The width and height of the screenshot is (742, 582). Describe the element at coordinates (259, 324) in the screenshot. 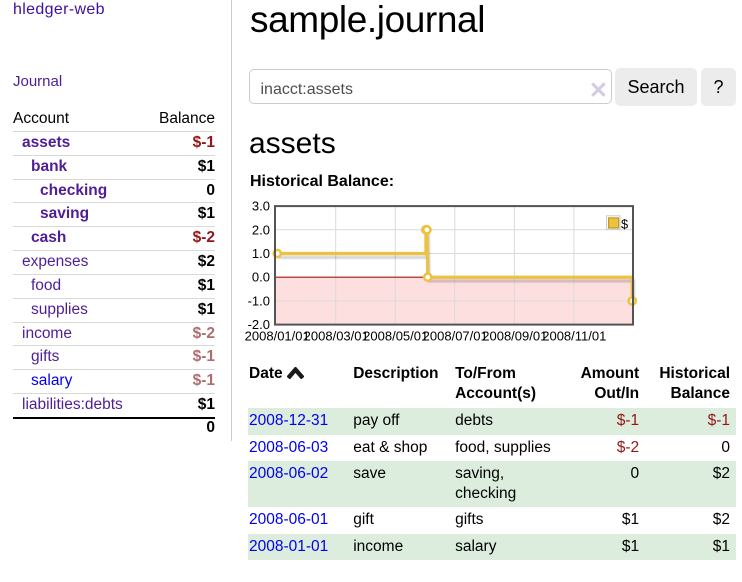

I see `svg-text: -2.0` at that location.